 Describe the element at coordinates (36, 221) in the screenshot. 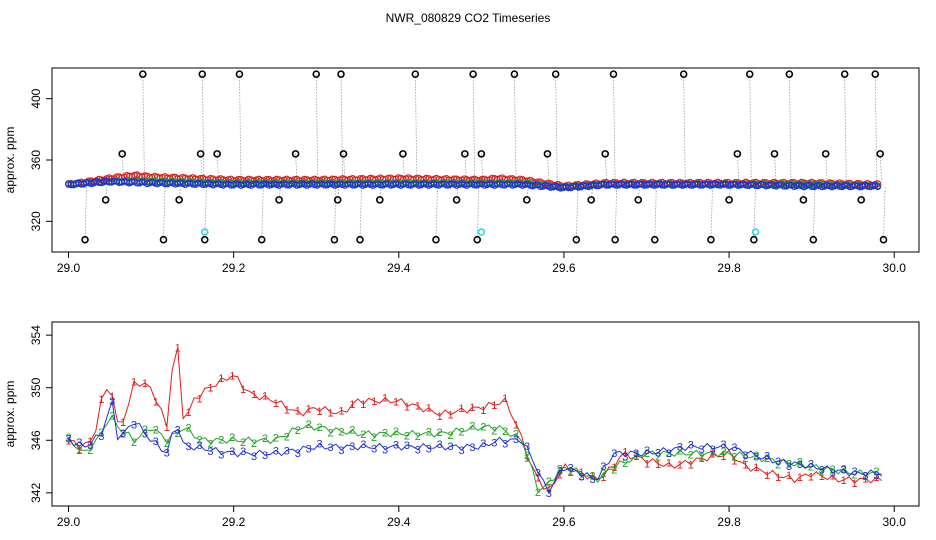

I see `top-ytick-label: 320` at that location.